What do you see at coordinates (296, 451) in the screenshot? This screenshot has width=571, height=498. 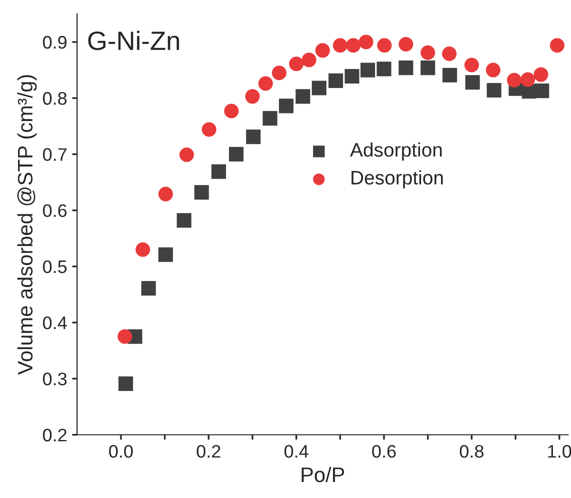 I see `x-tick-label: 0.4` at bounding box center [296, 451].